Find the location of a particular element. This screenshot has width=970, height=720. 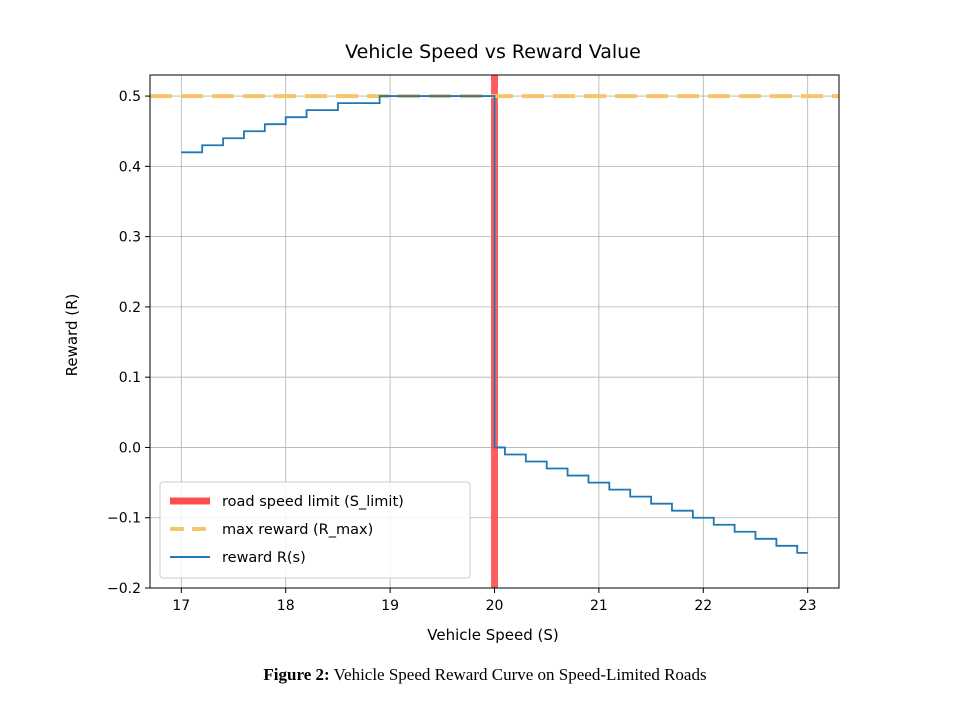

x-axis-label: Vehicle Speed (S) is located at coordinates (492, 635).